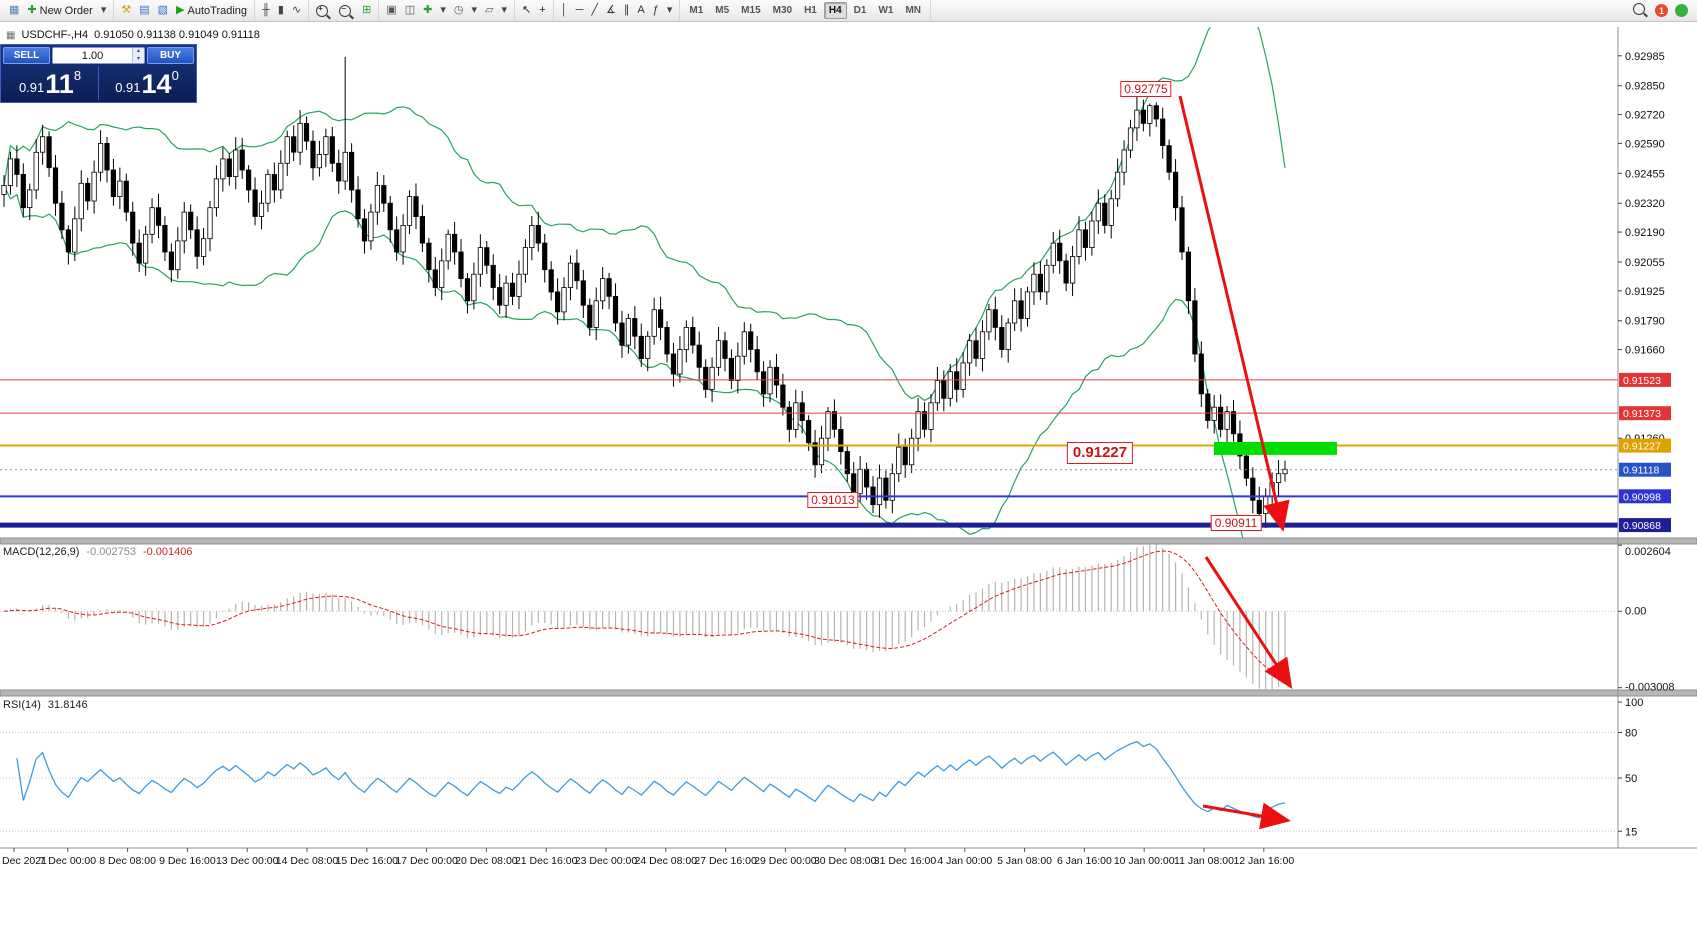 The width and height of the screenshot is (1697, 944). Describe the element at coordinates (725, 861) in the screenshot. I see `svg-text: 27 Dec 16:00` at that location.